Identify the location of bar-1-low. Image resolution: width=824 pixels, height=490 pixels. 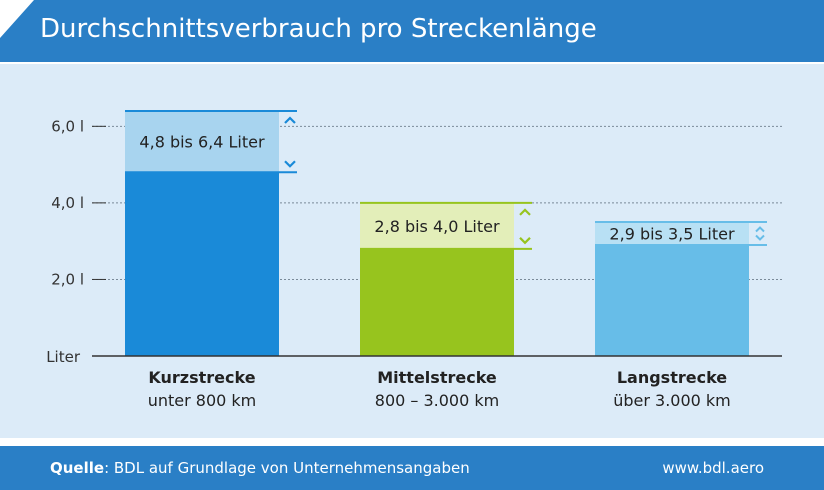
(437, 302).